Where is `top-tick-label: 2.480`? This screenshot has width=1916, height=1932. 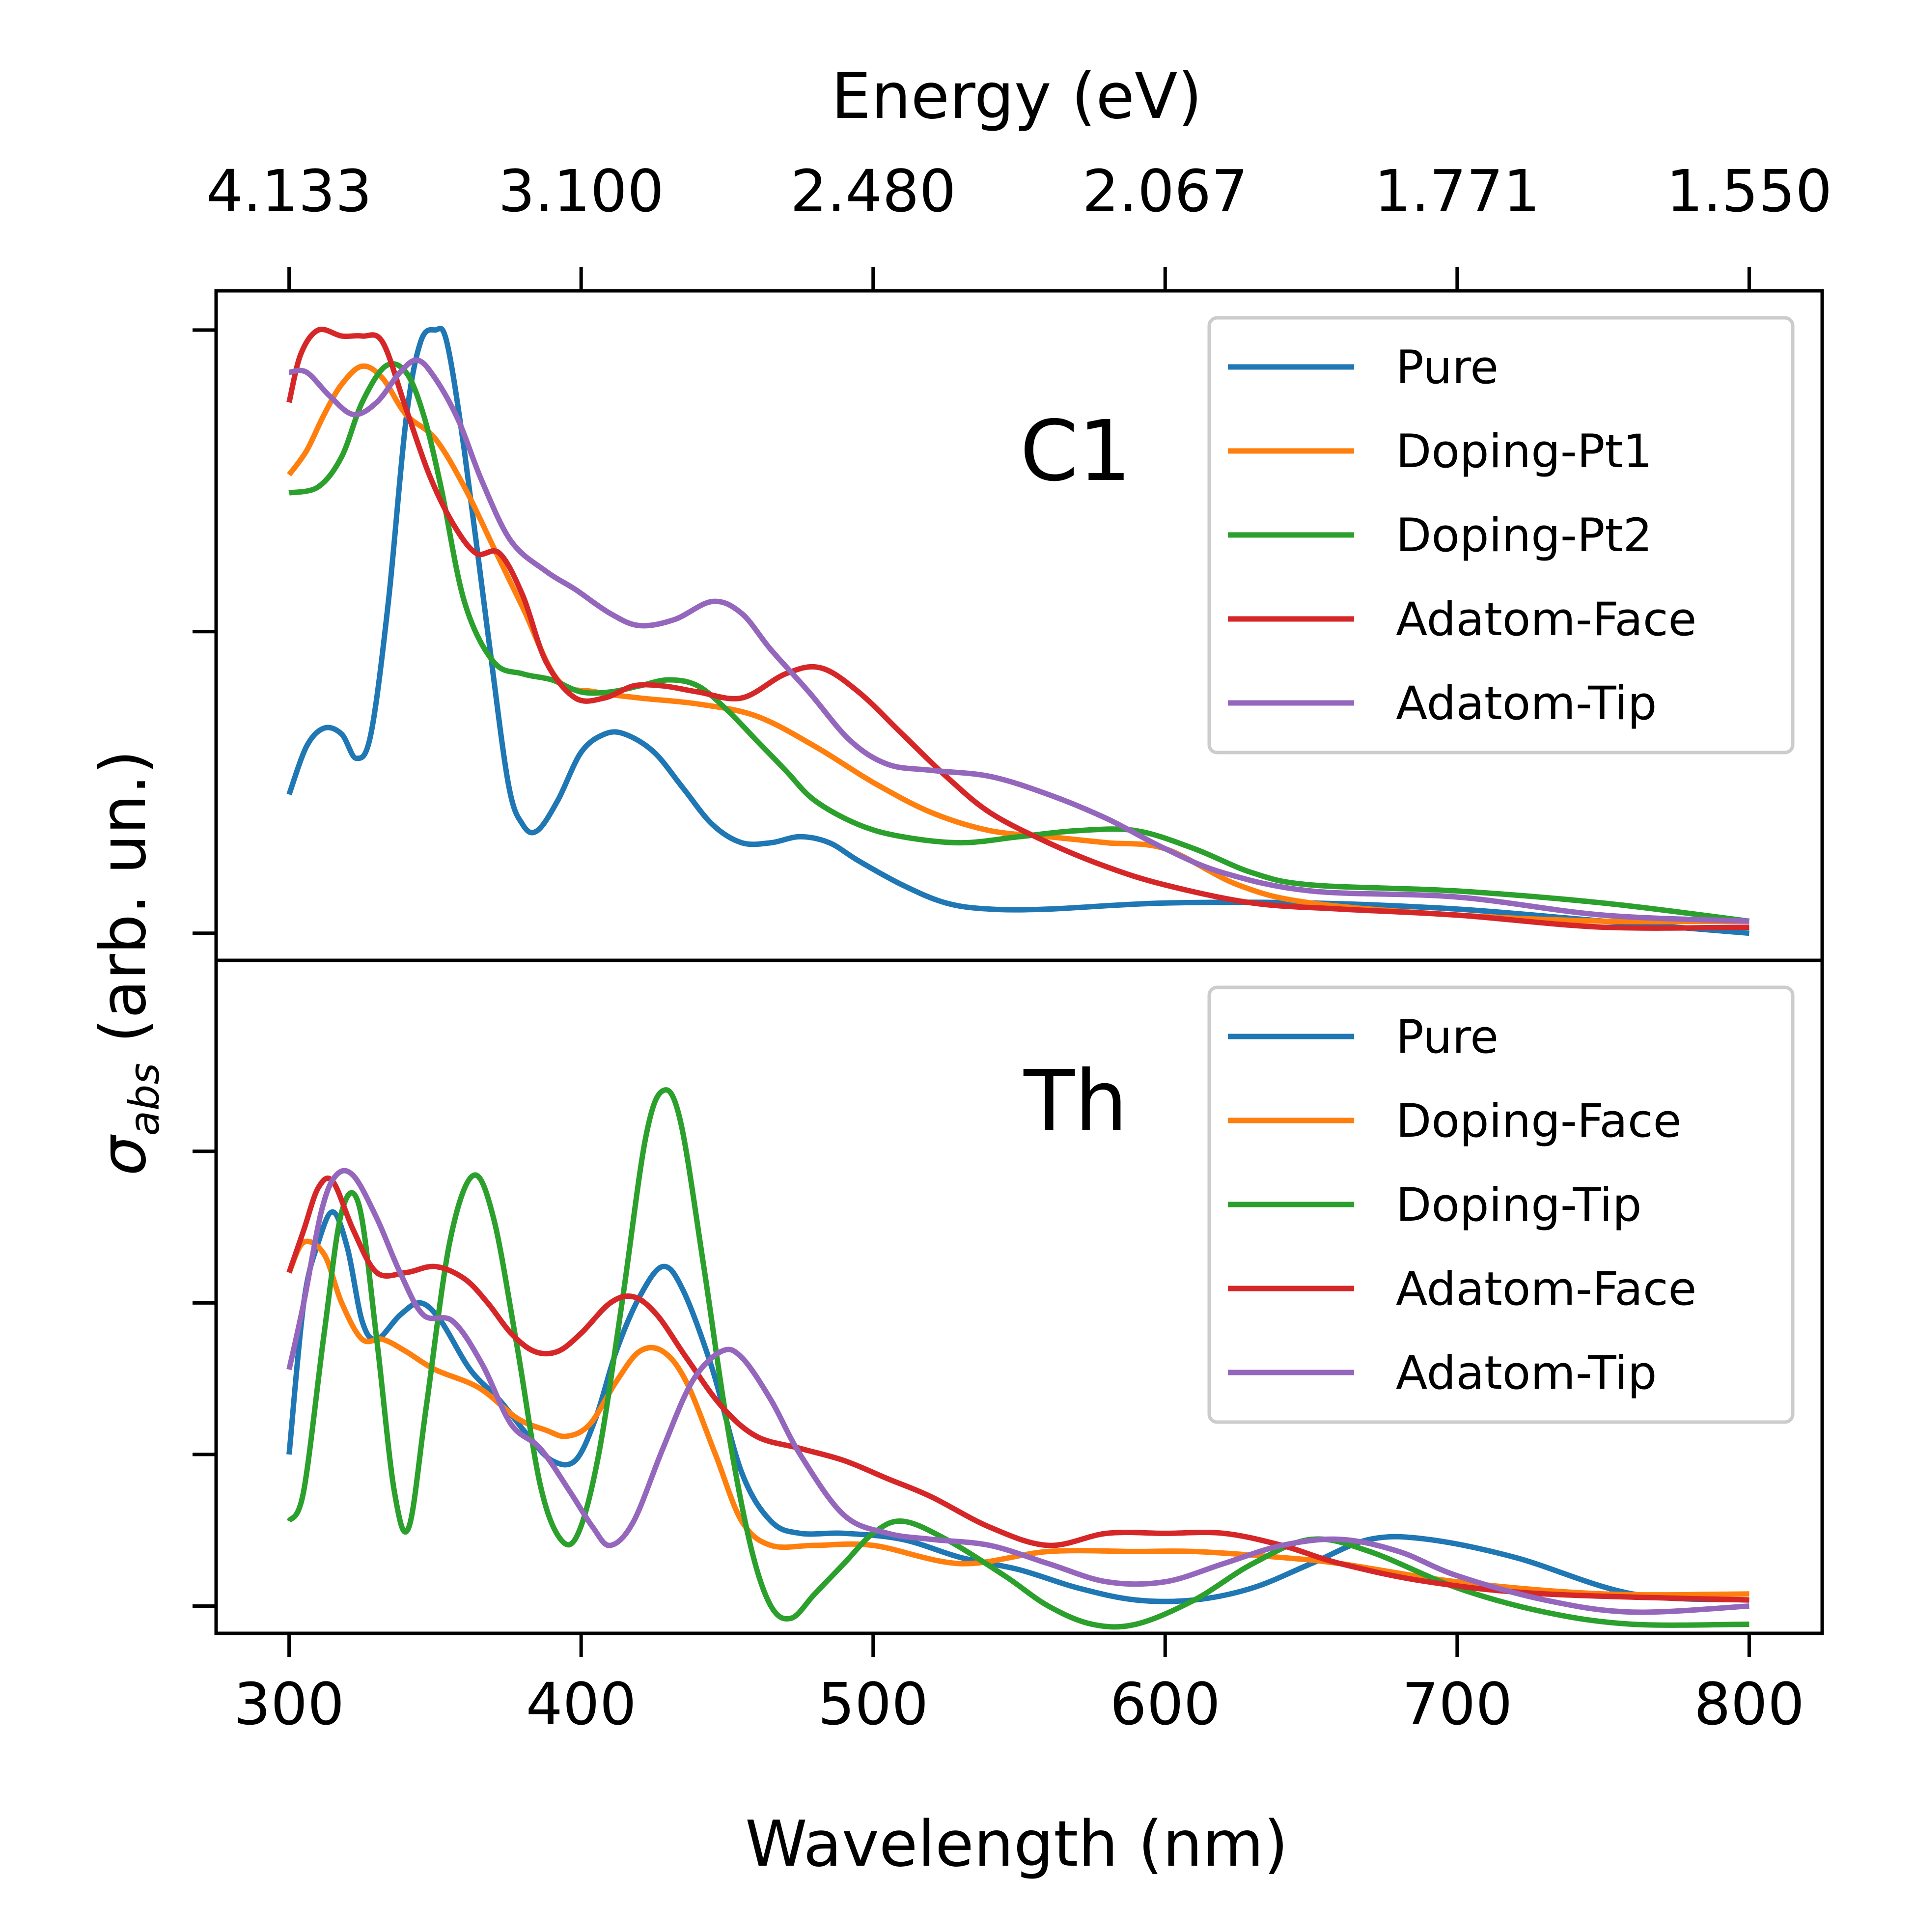
top-tick-label: 2.480 is located at coordinates (873, 191).